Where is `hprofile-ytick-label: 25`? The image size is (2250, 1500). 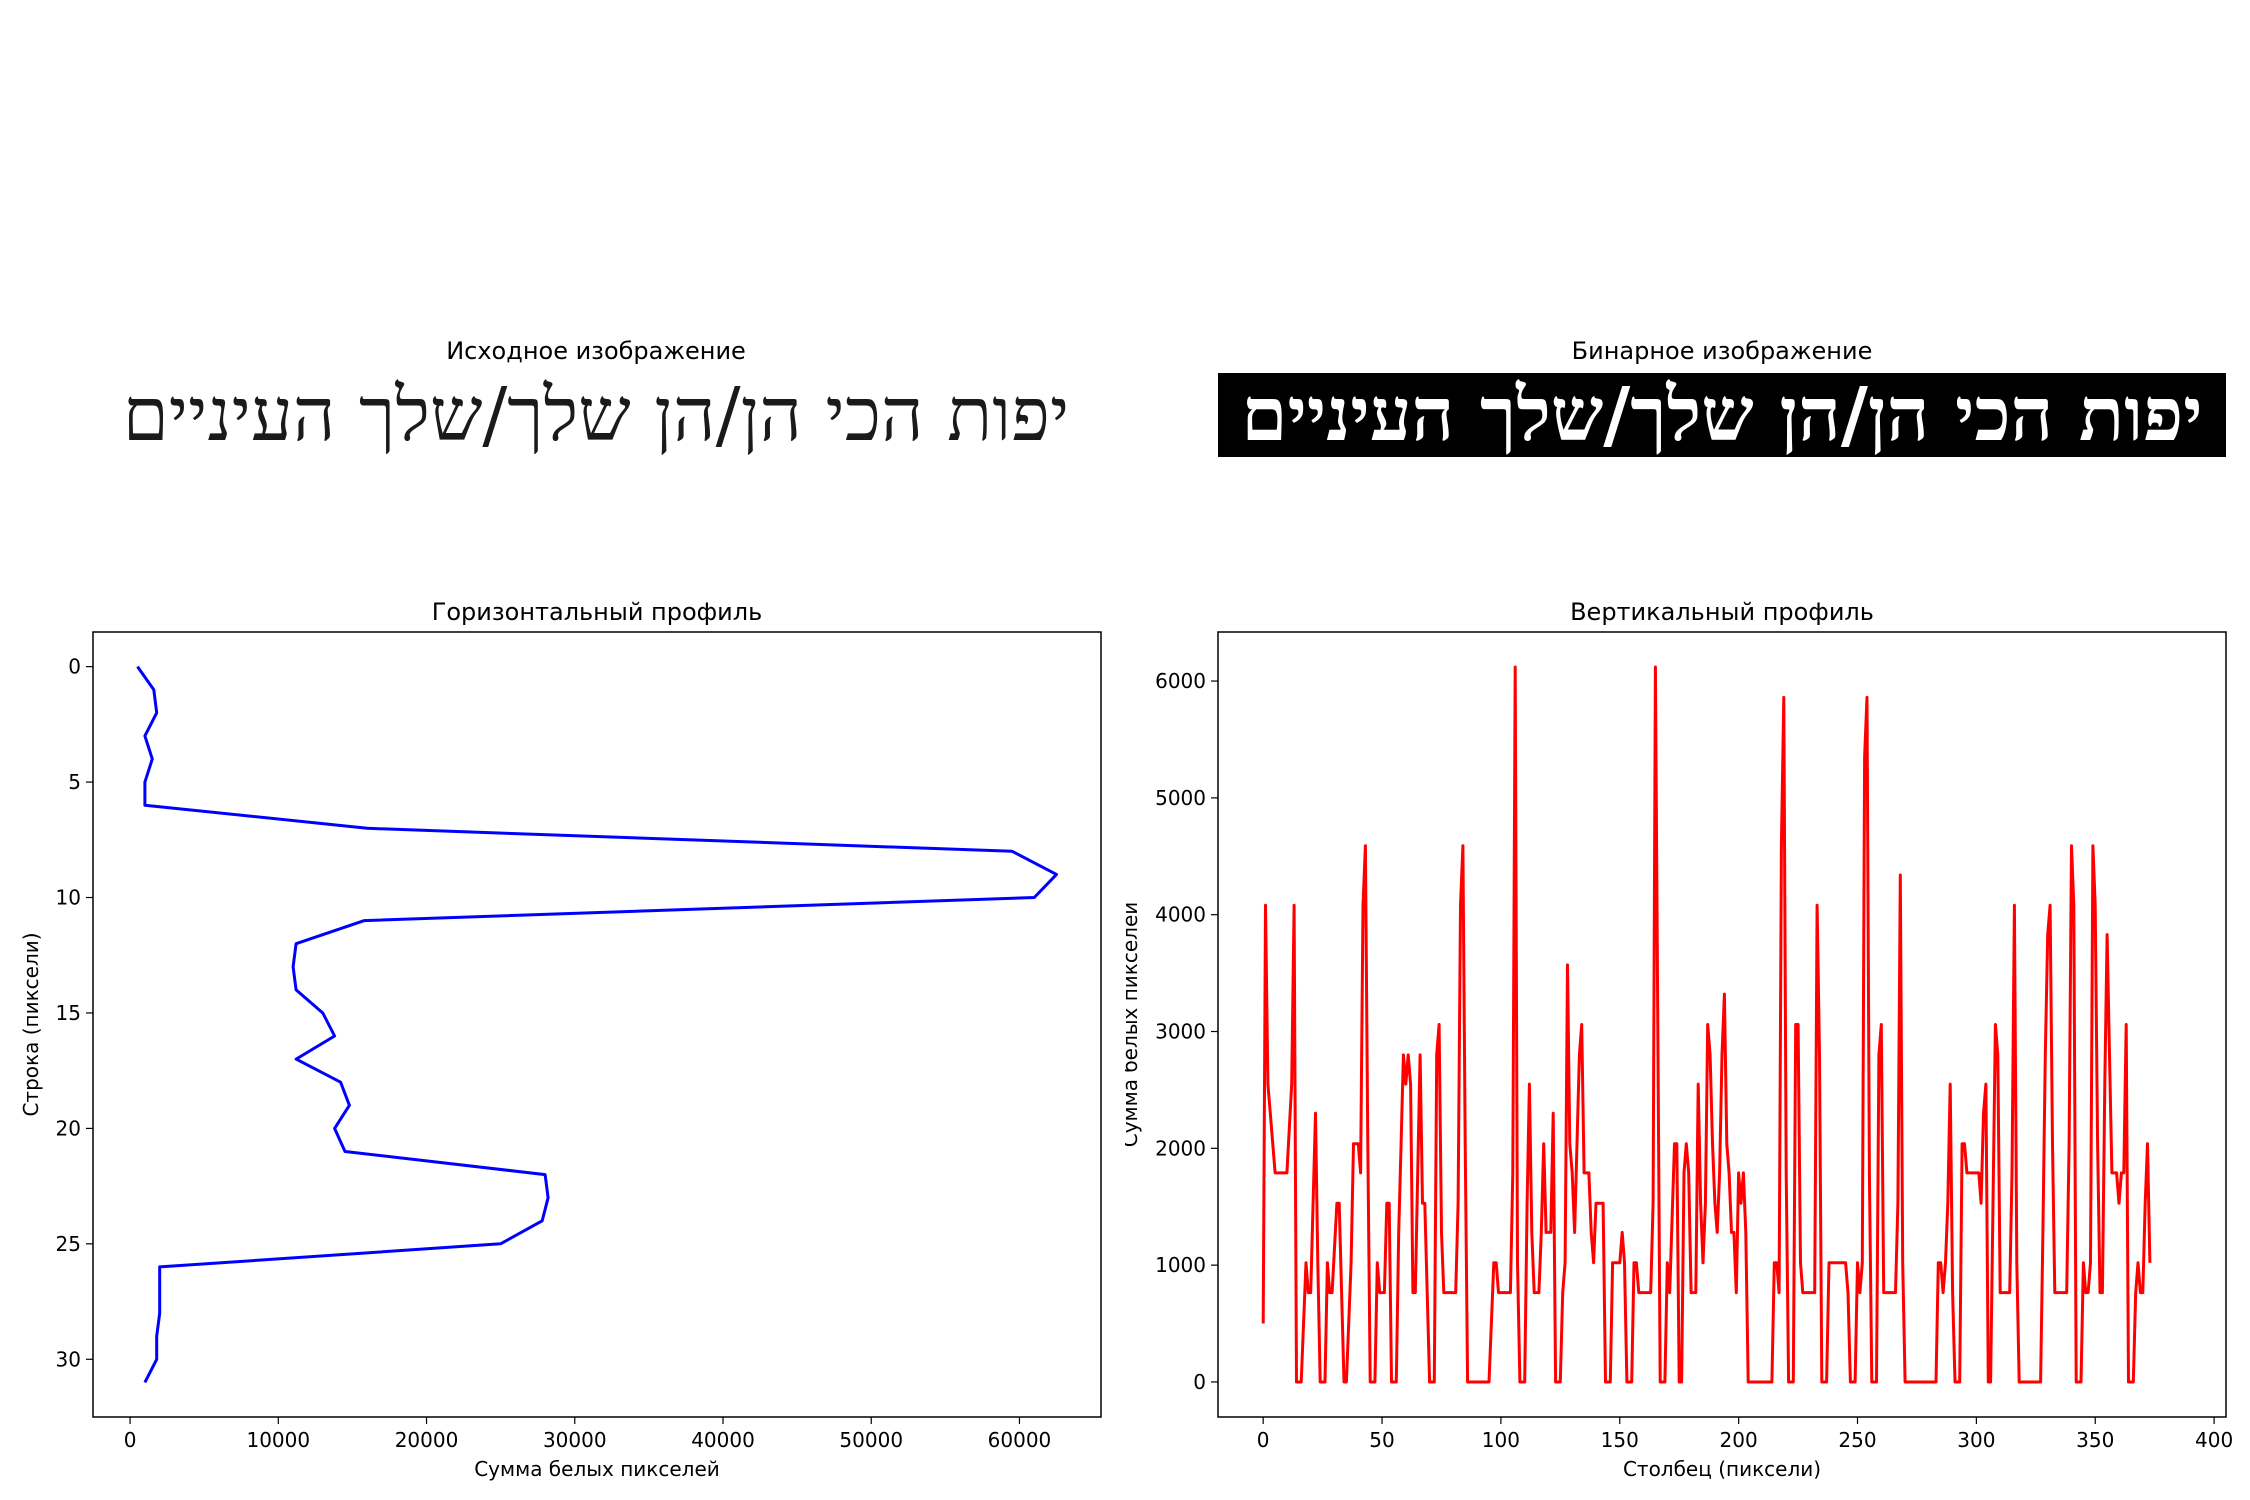
hprofile-ytick-label: 25 is located at coordinates (68, 1244).